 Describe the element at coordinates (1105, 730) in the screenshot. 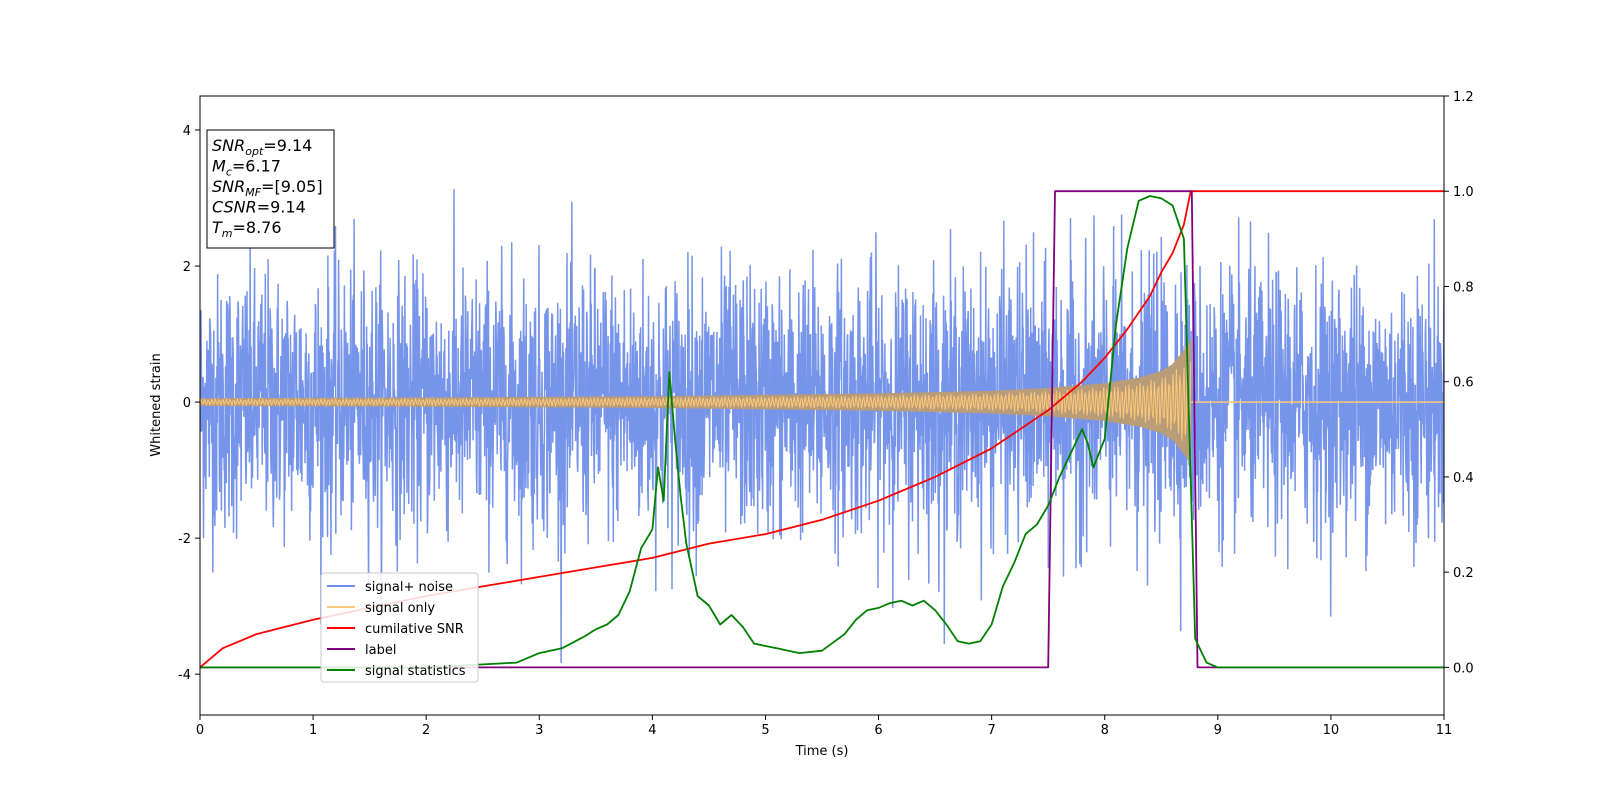

I see `x-tick-label: 8` at that location.